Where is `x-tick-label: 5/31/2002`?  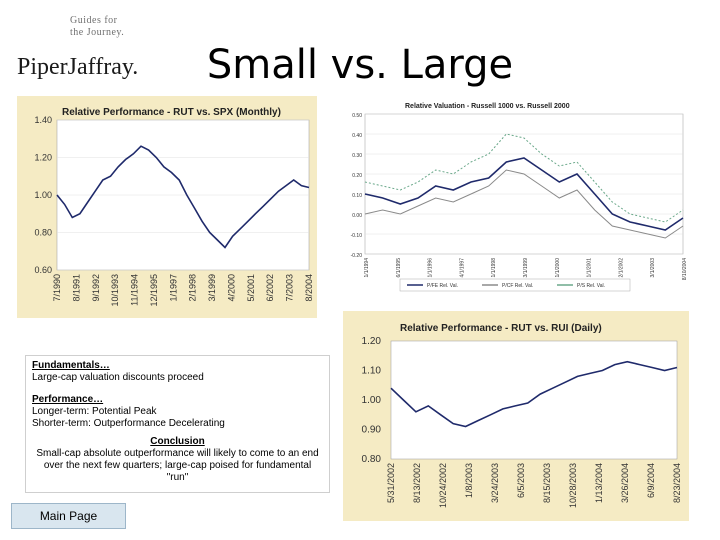
x-tick-label: 5/31/2002 is located at coordinates (391, 483).